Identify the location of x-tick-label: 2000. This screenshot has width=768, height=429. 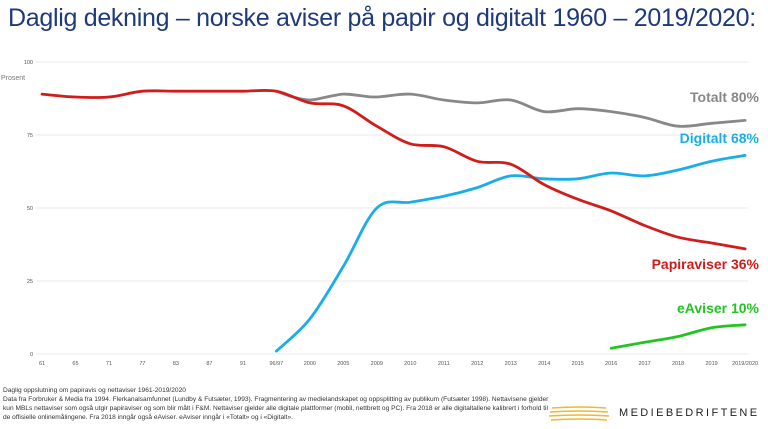
(310, 364).